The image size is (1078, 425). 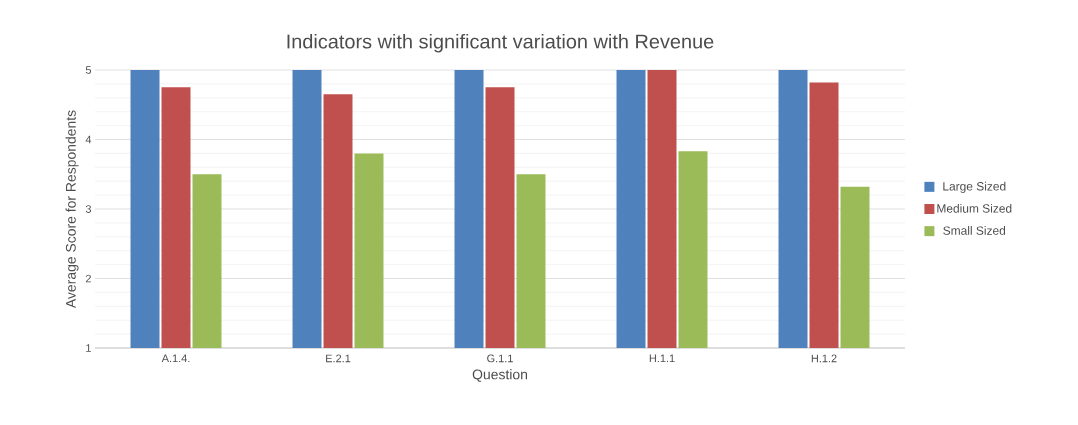 I want to click on y-tick-label: 1, so click(x=88, y=348).